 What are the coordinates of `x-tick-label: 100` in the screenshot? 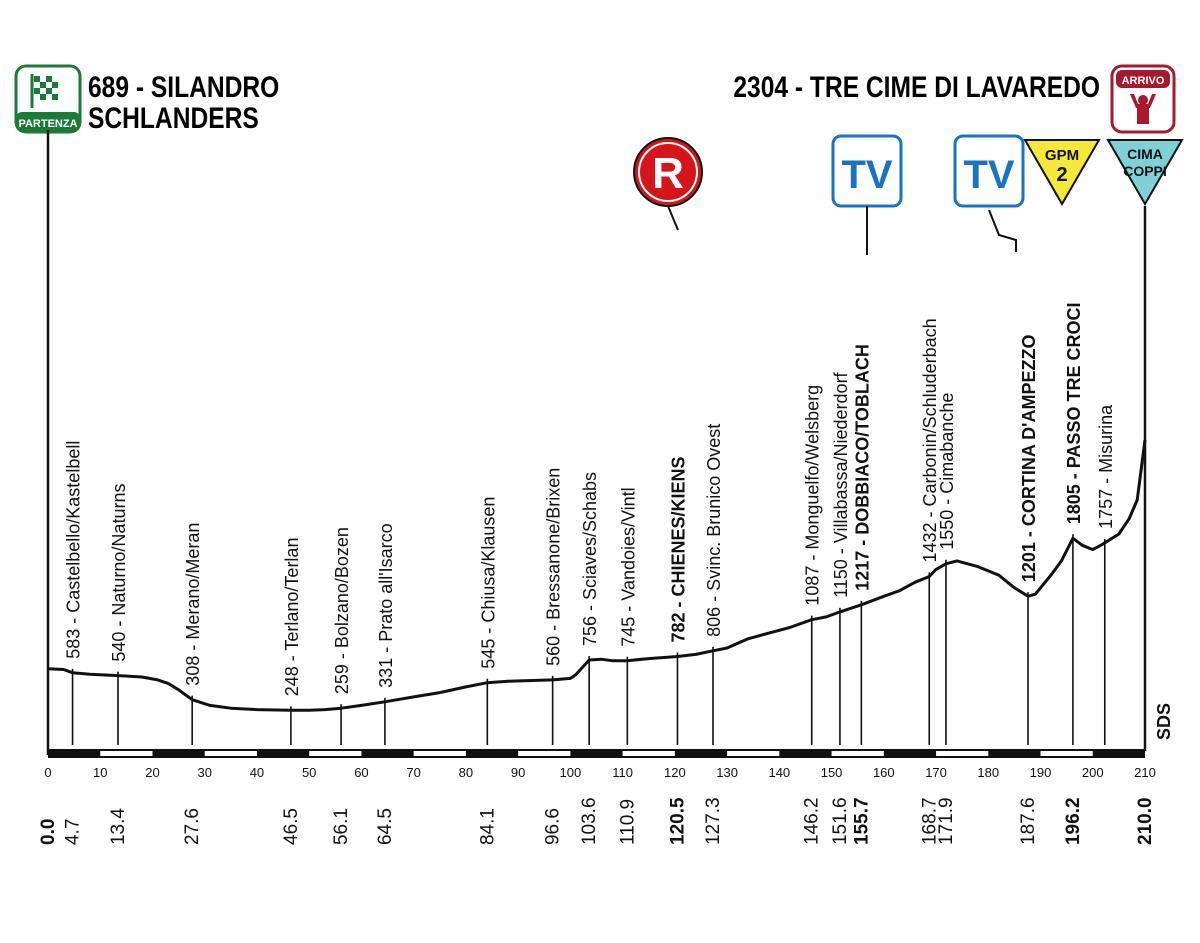 It's located at (571, 772).